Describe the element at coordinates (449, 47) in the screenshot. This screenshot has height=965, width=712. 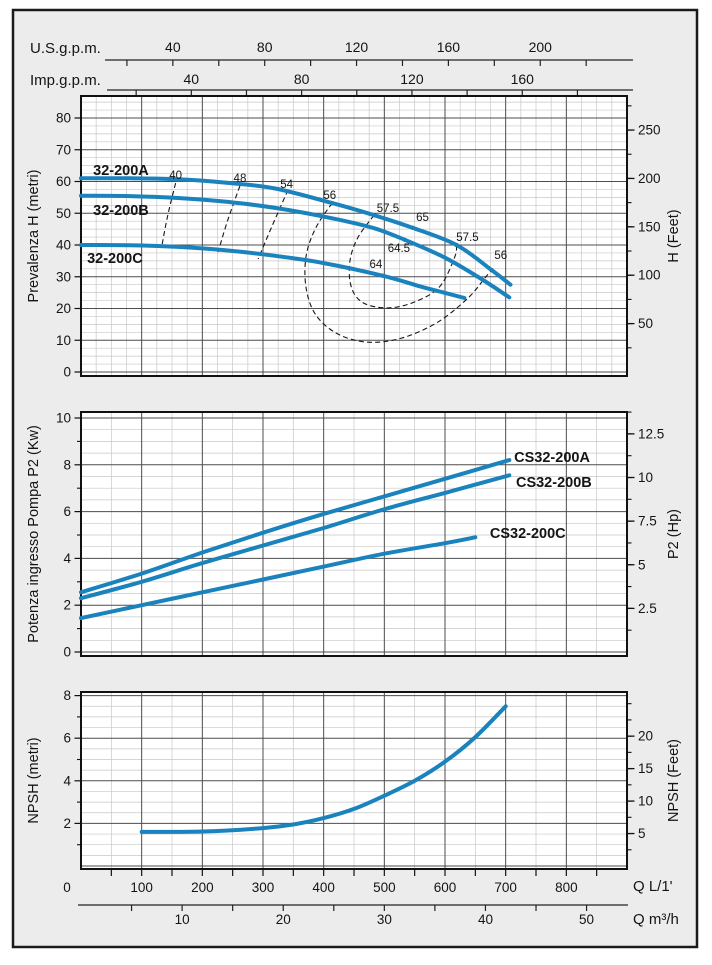
I see `us-gpm-tick-label: 160` at that location.